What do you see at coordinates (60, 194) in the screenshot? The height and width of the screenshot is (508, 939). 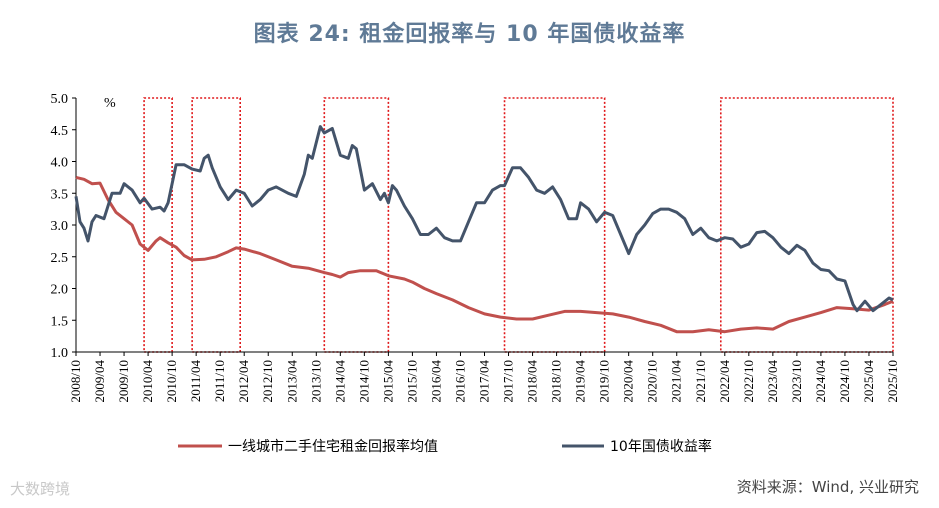 I see `y-tick-label: 3.5` at bounding box center [60, 194].